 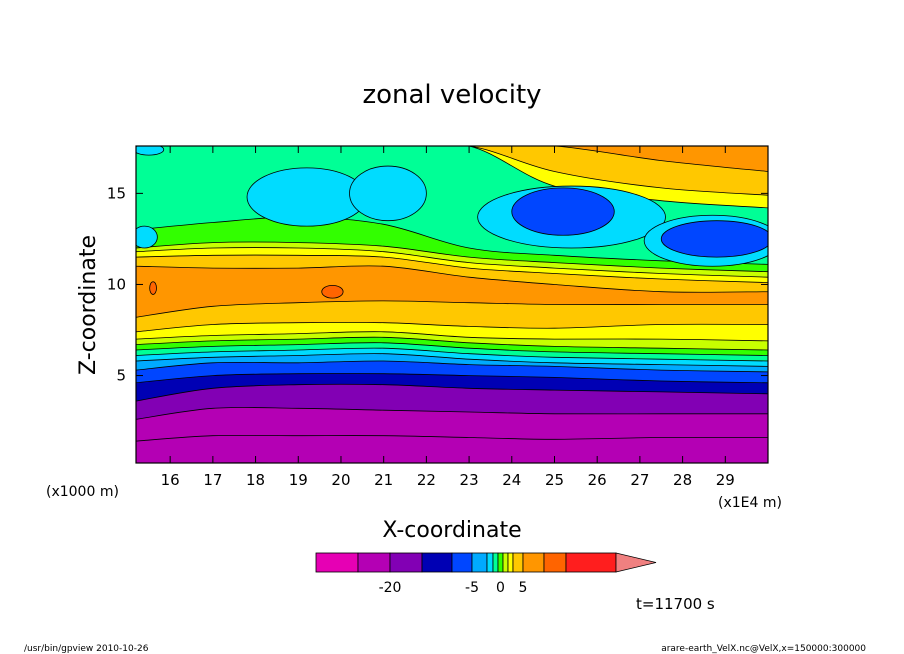 I want to click on x-tick-label: 29, so click(x=725, y=480).